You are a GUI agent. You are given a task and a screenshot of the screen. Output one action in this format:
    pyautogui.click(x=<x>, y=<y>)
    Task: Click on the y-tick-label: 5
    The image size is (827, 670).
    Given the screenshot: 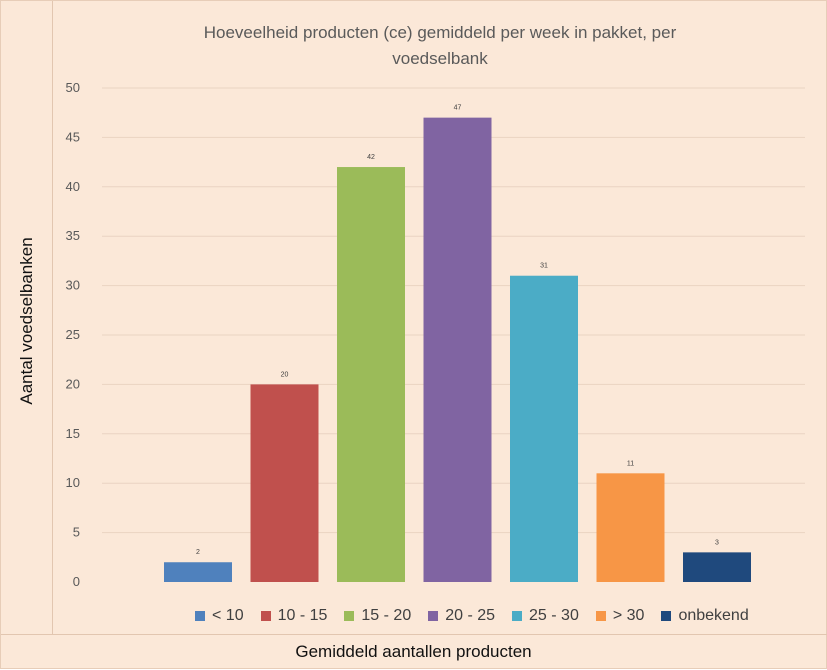 What is the action you would take?
    pyautogui.click(x=76, y=532)
    